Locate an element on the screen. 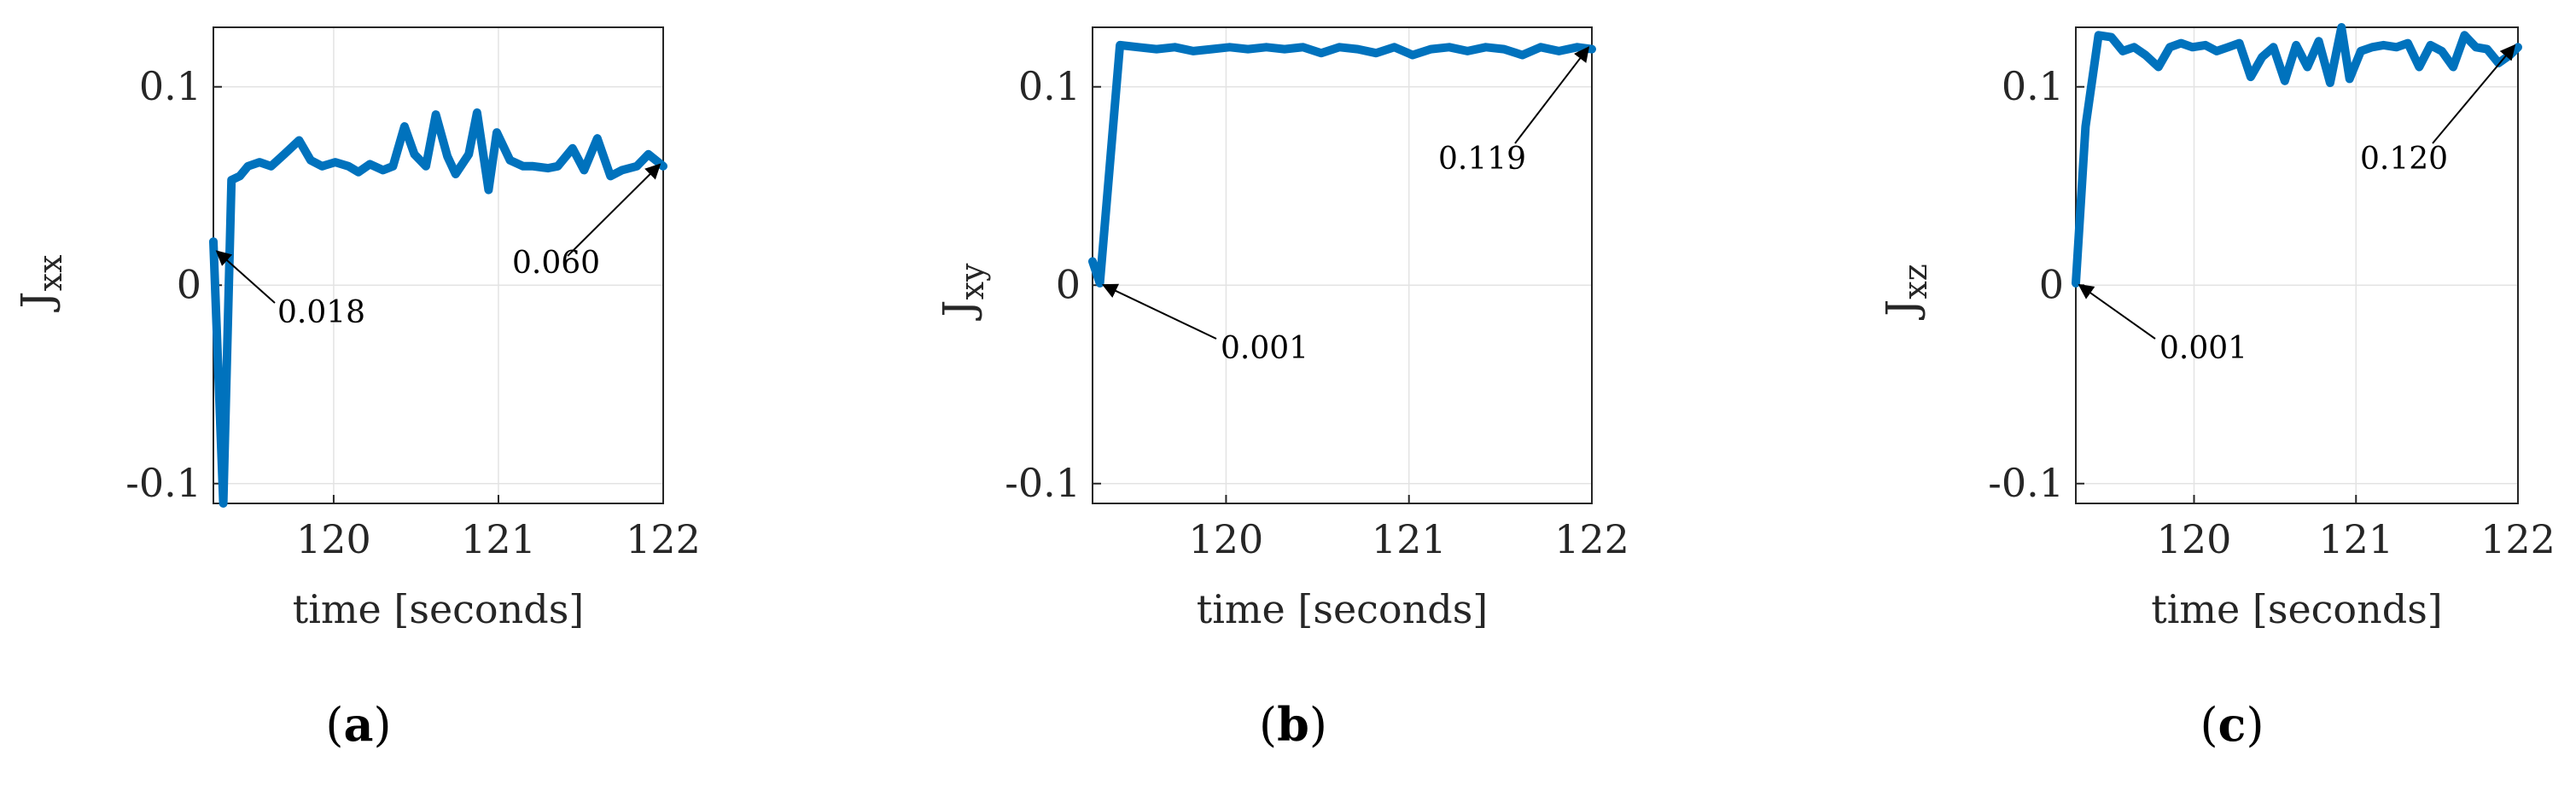 The width and height of the screenshot is (2576, 785). panel-caption: (a) is located at coordinates (358, 724).